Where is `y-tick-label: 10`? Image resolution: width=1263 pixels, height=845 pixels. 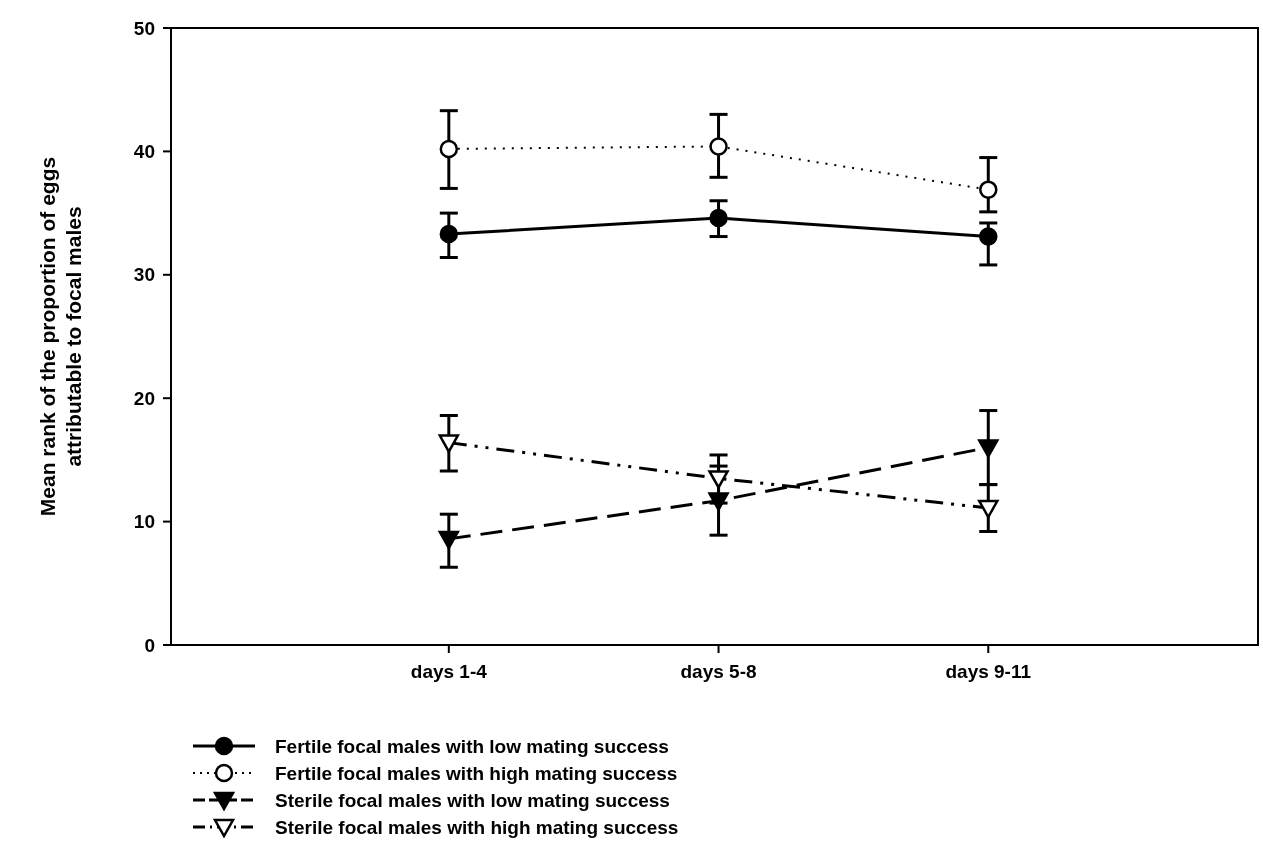 y-tick-label: 10 is located at coordinates (144, 522).